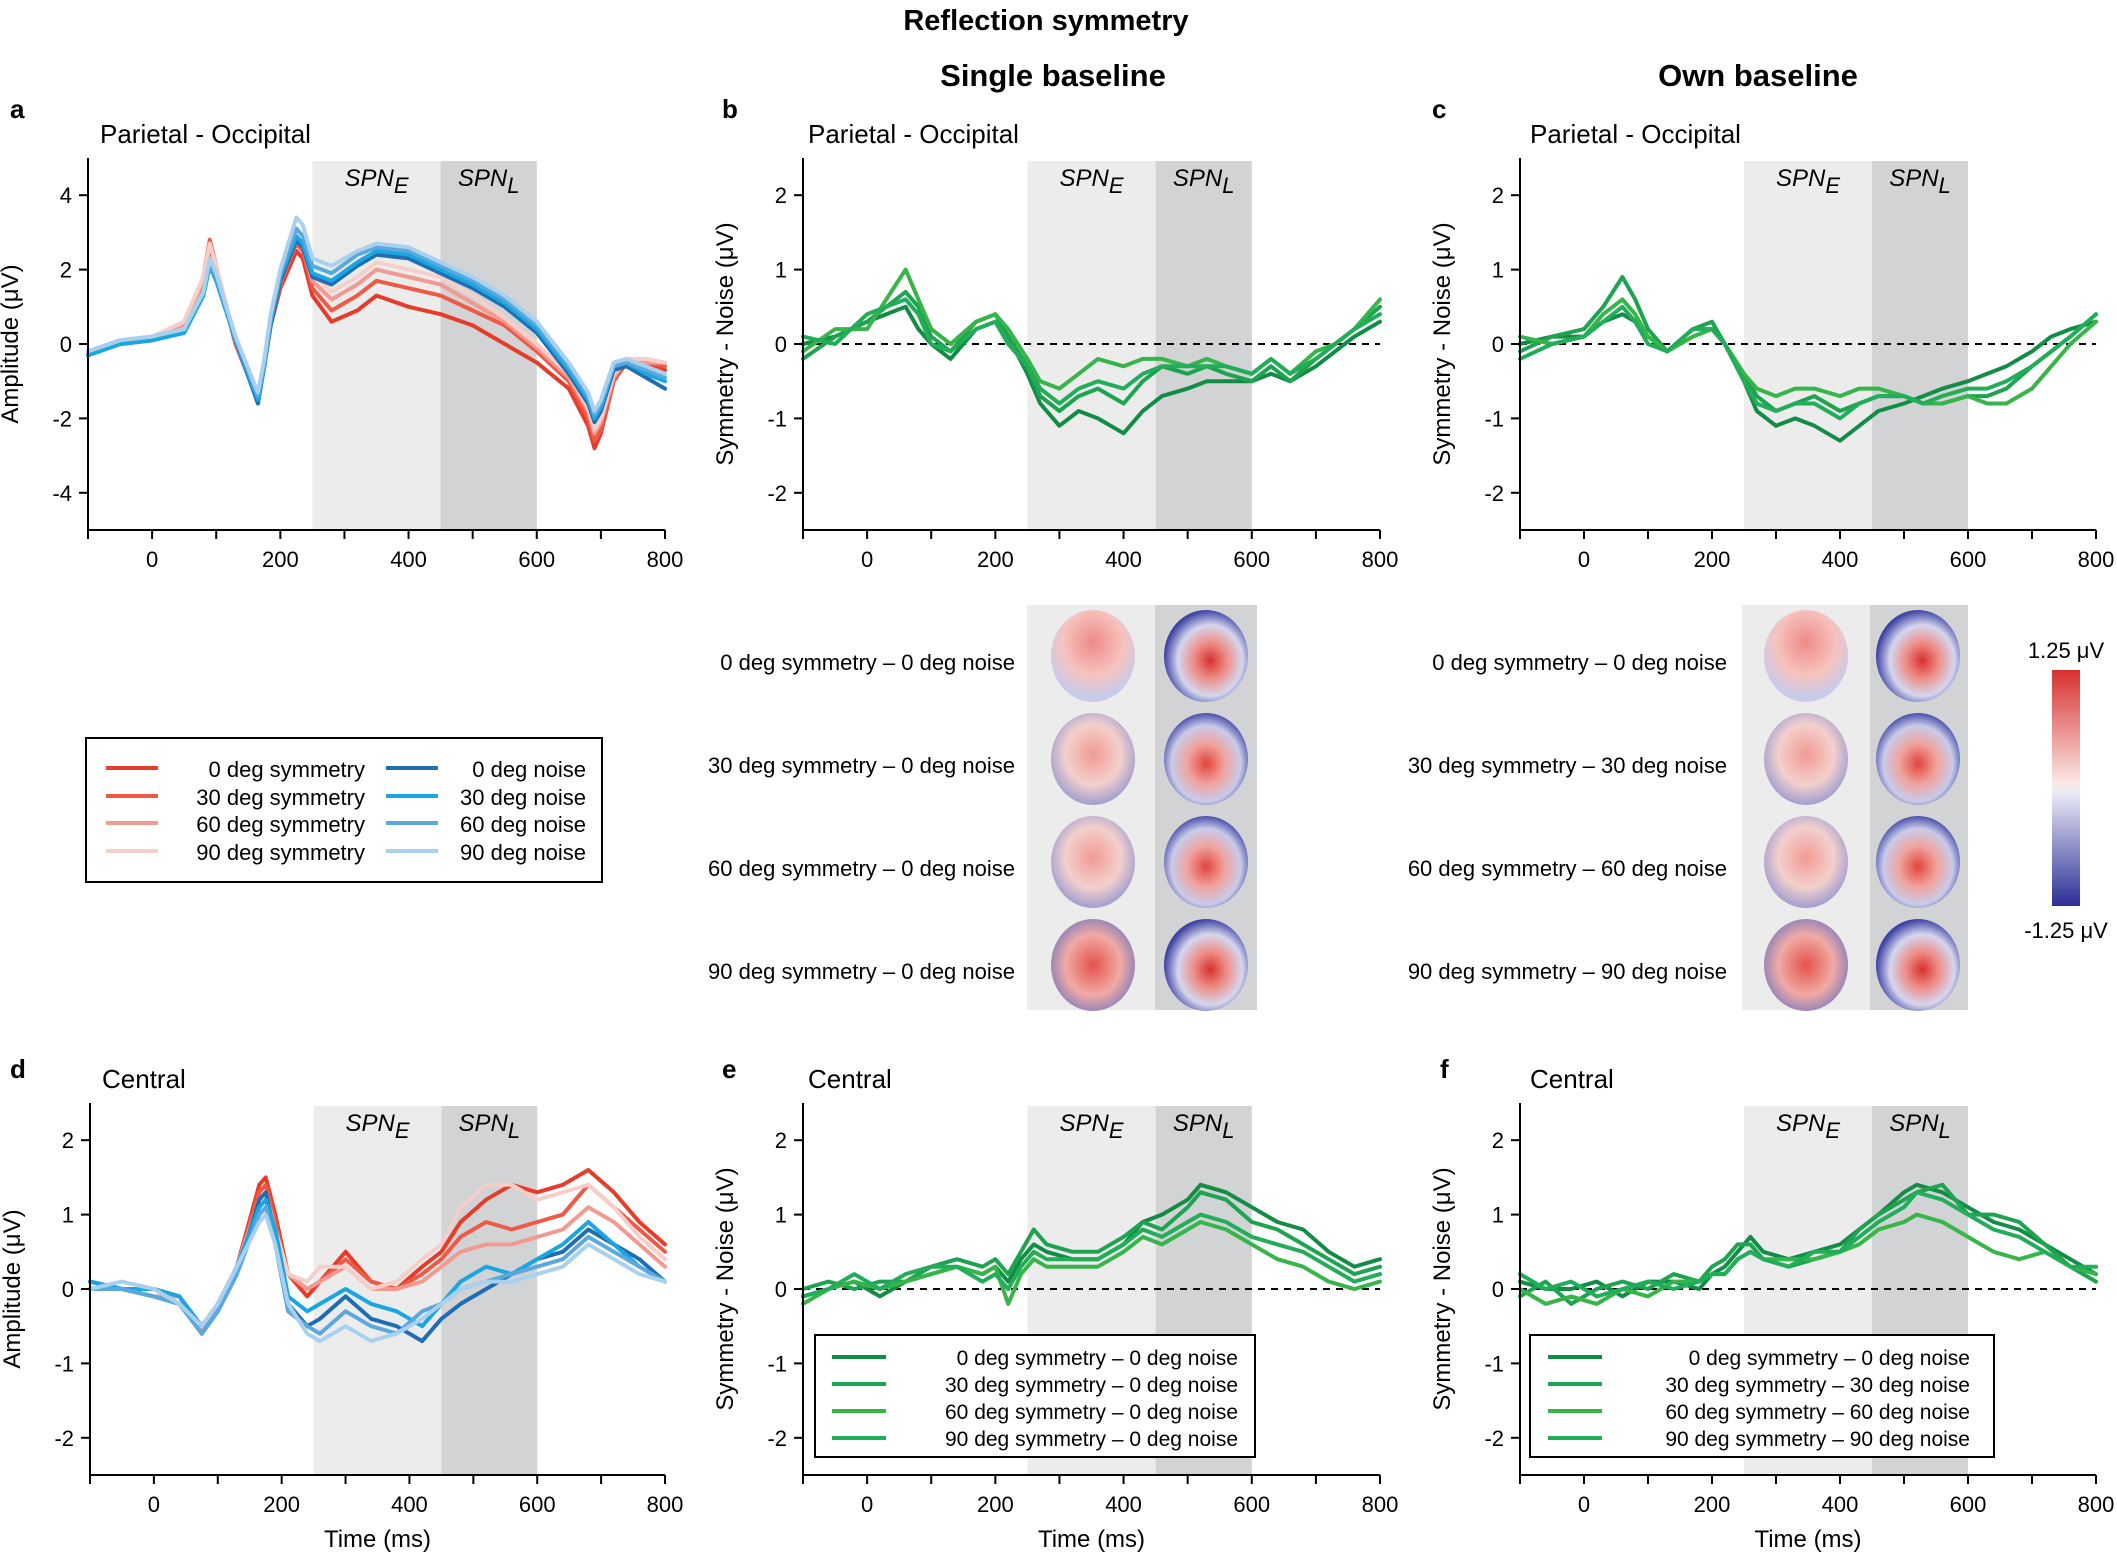 The width and height of the screenshot is (2117, 1562). I want to click on panel-e-window-label-early: SPNE, so click(1091, 1126).